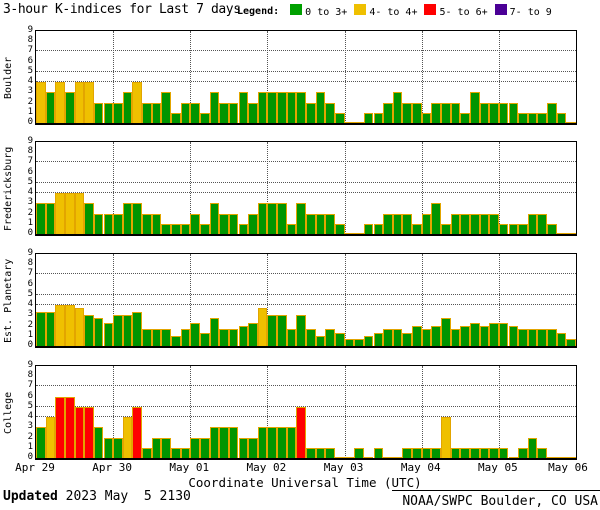  I want to click on y-tick-label: 4, so click(30, 304).